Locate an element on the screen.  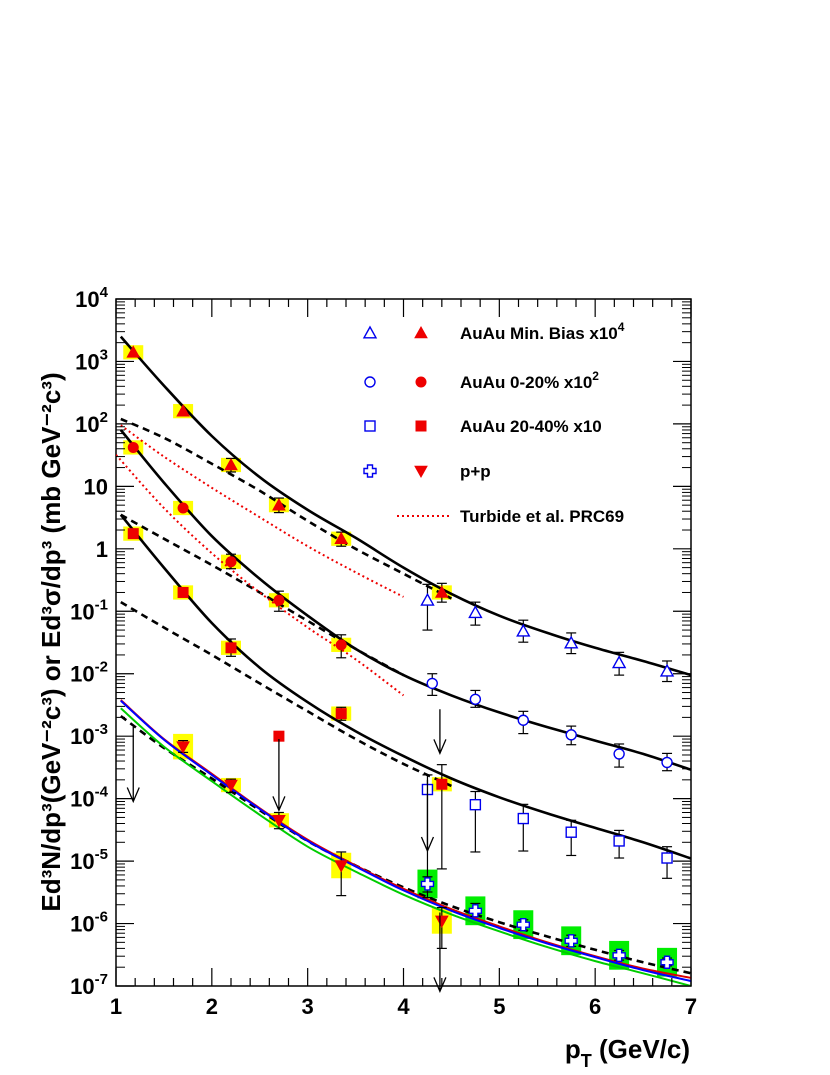
upper-limit-arrows is located at coordinates (286, 851).